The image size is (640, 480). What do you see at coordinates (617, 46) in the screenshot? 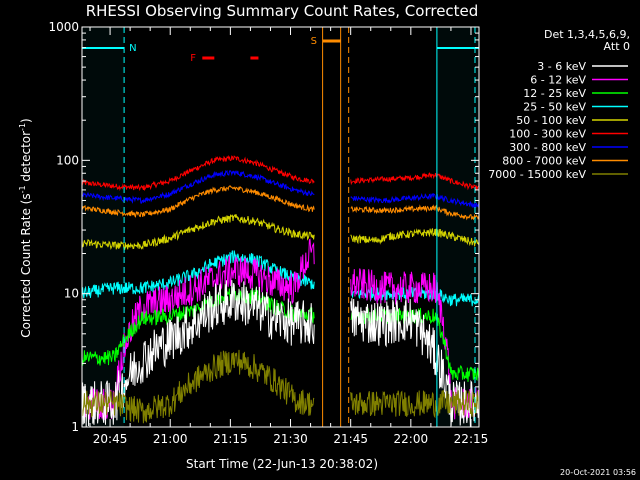
I see `legend-header-line2: Att 0` at bounding box center [617, 46].